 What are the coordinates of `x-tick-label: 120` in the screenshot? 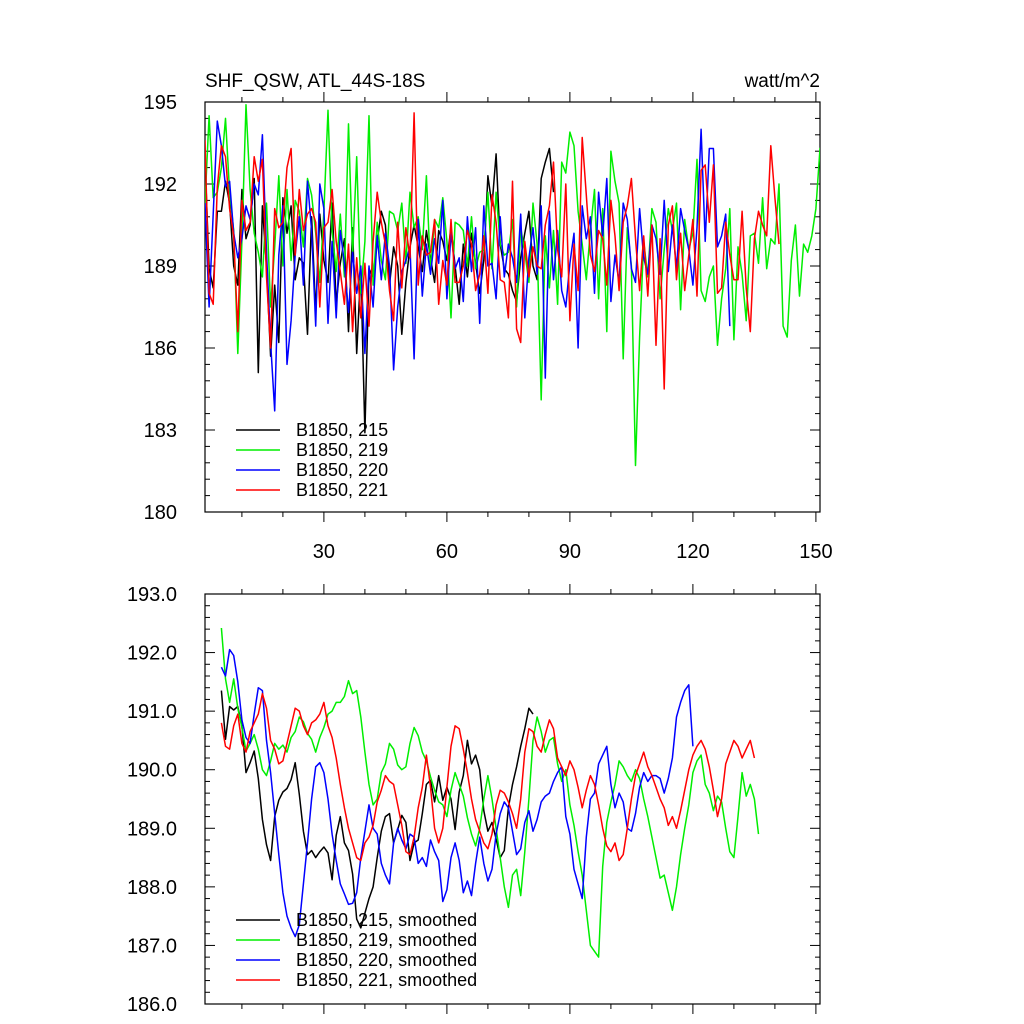 It's located at (692, 552).